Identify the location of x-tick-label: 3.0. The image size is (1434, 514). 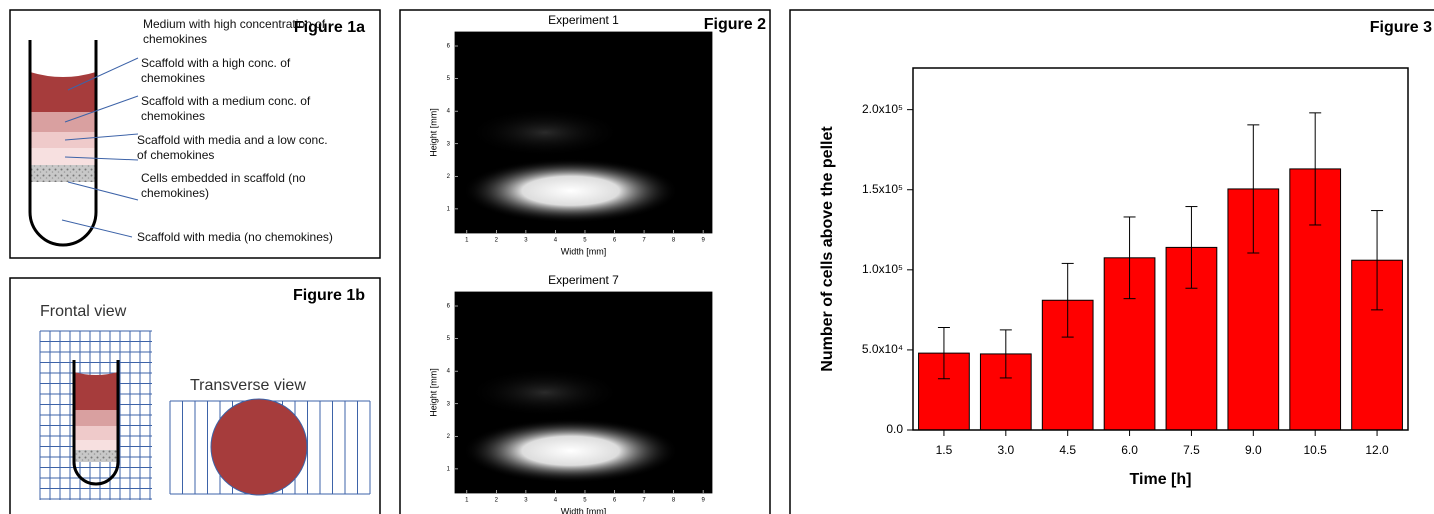
(1005, 450).